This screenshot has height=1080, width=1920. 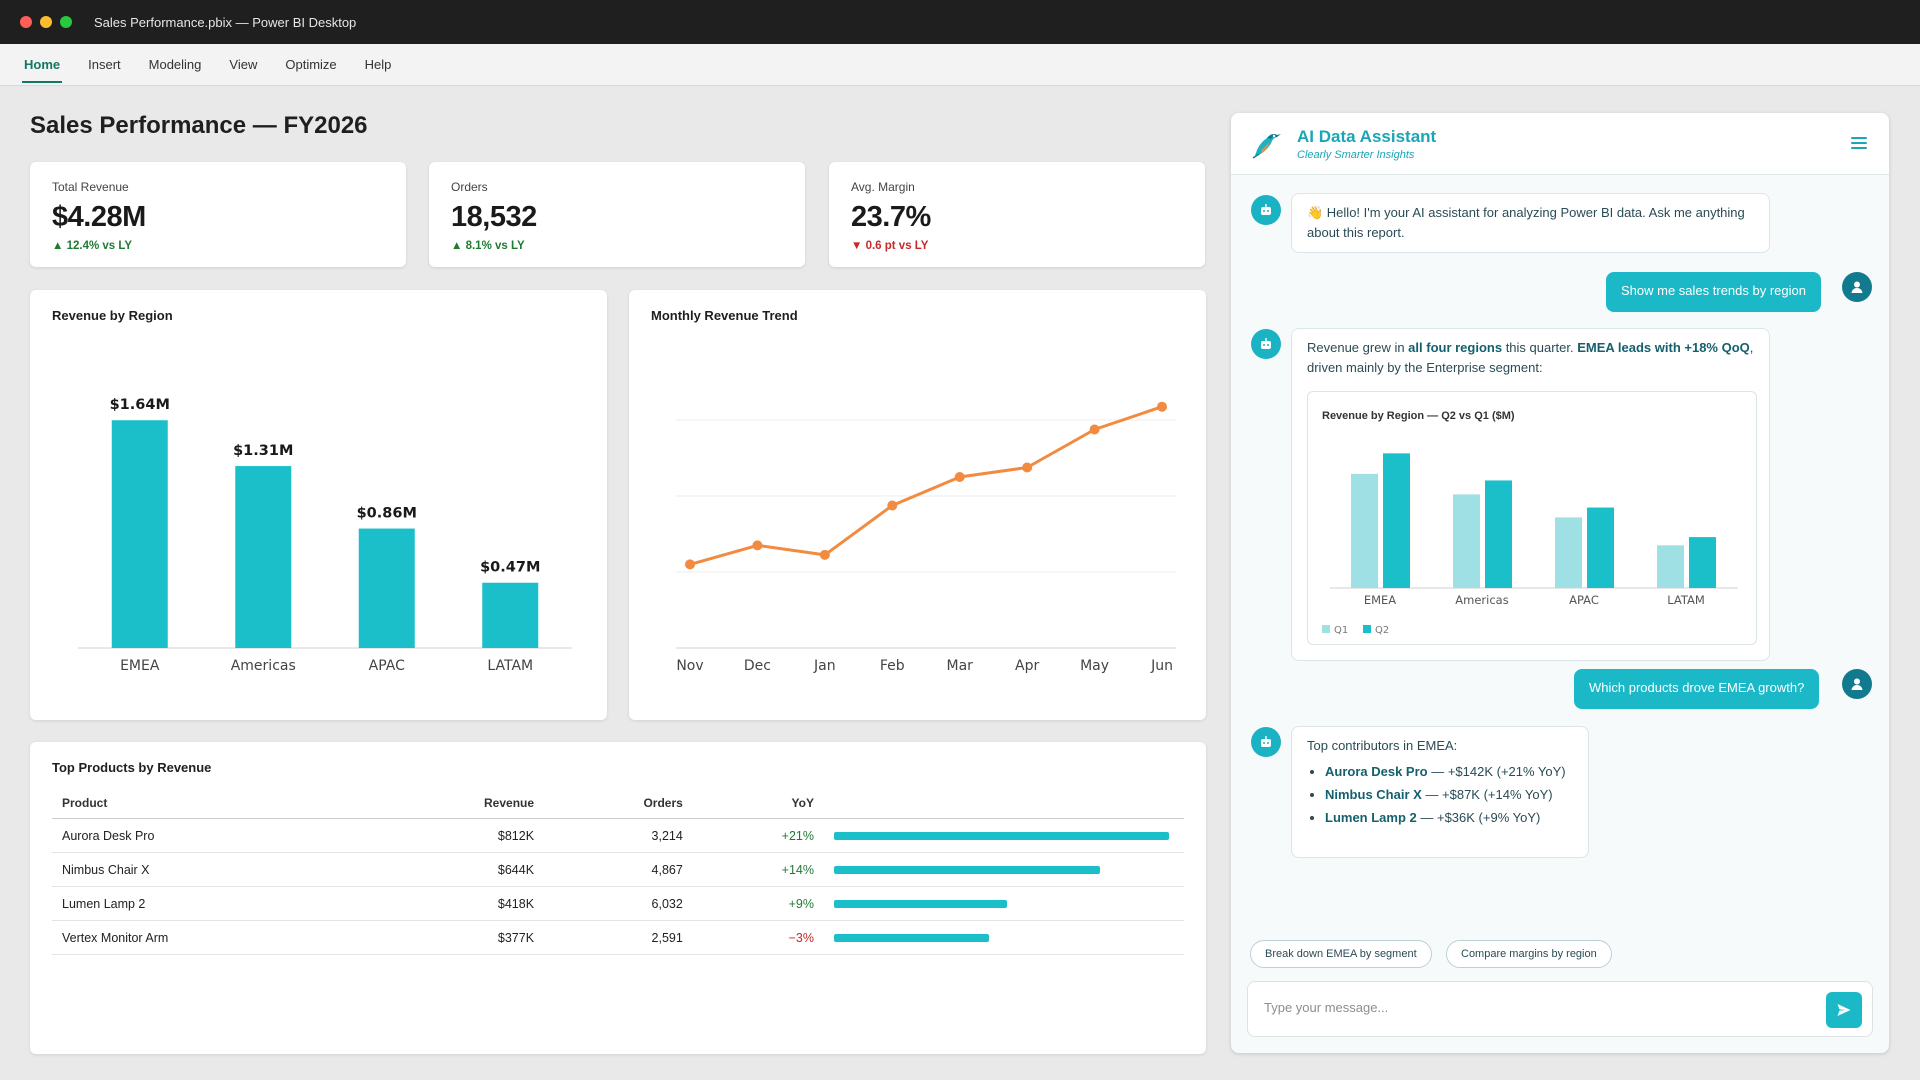 What do you see at coordinates (758, 835) in the screenshot?
I see `cell-yoy: +21%` at bounding box center [758, 835].